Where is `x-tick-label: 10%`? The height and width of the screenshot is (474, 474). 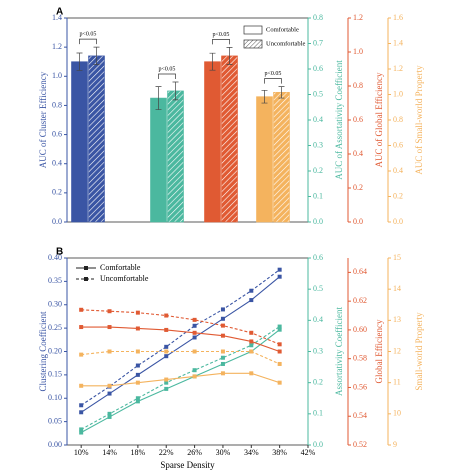
x-tick-label: 10% is located at coordinates (81, 452).